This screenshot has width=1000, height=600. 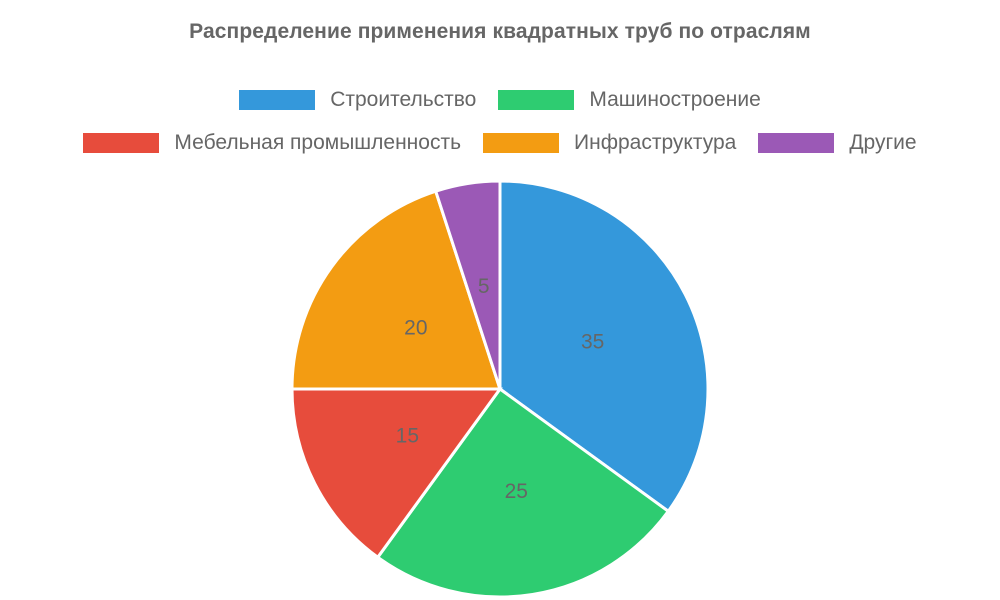 I want to click on legend-label-3: Инфраструктура, so click(x=655, y=142).